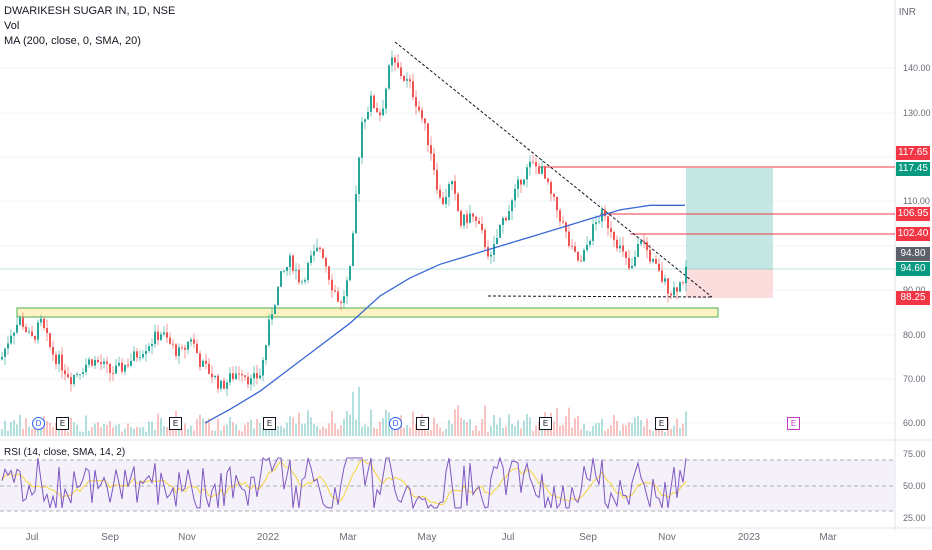 The width and height of the screenshot is (932, 550). Describe the element at coordinates (600, 296) in the screenshot. I see `support-trendline` at that location.